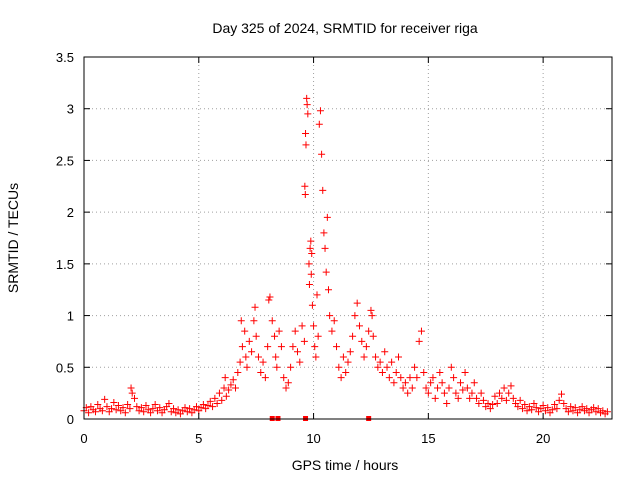 This screenshot has width=640, height=480. I want to click on y-tick-label: 2.5, so click(65, 160).